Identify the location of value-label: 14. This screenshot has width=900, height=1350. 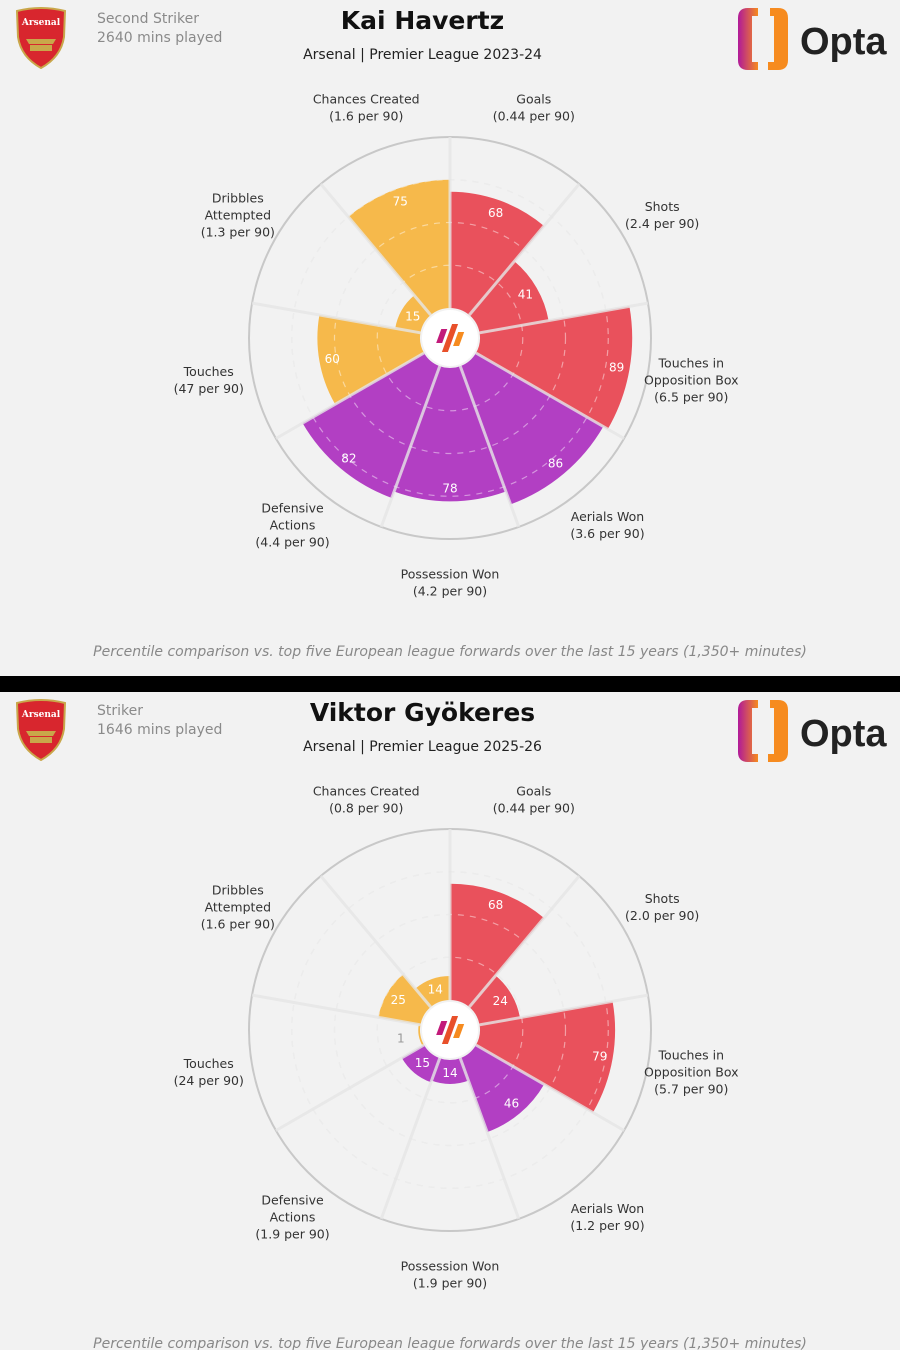
(435, 990).